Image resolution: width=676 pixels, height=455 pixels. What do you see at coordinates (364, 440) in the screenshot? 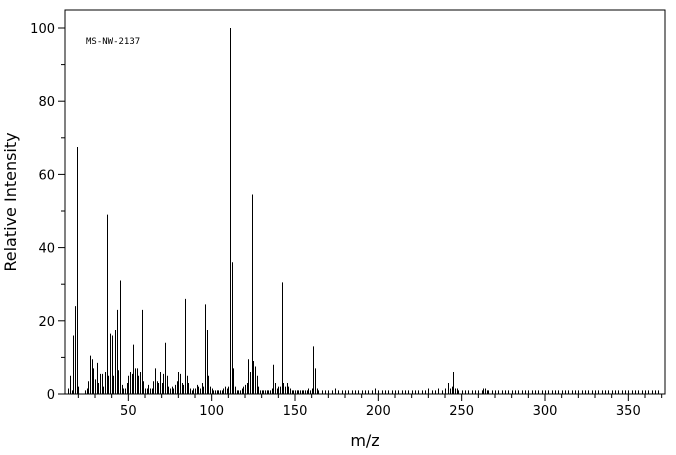
I see `x-axis-label: m/z` at bounding box center [364, 440].